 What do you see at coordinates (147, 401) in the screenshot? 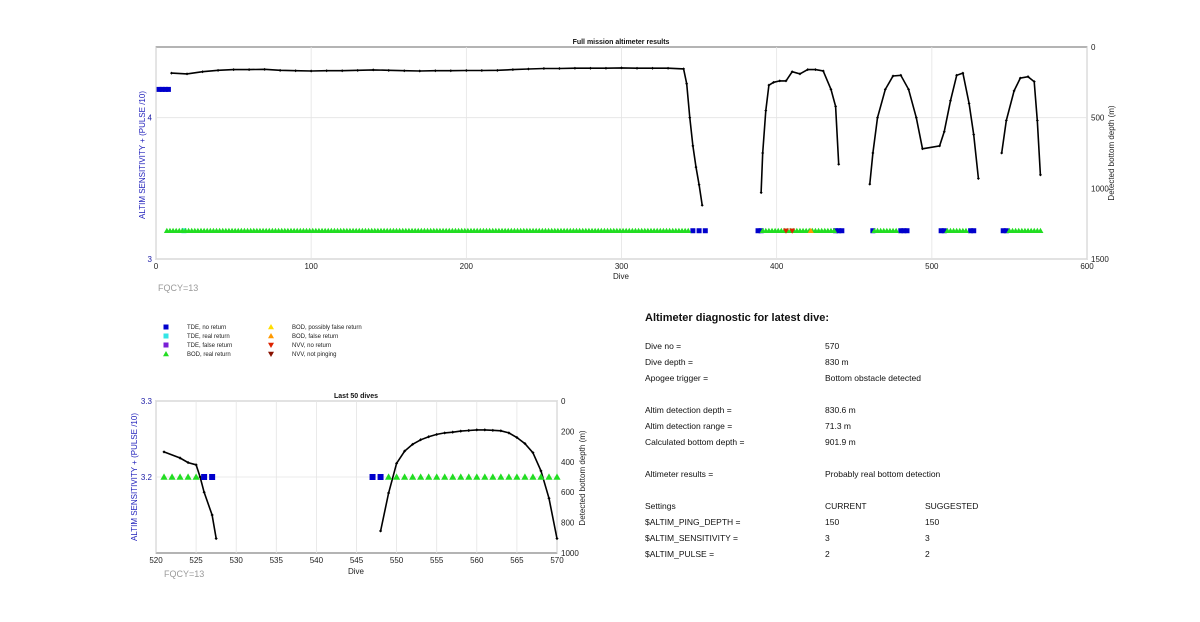
I see `y-left-tick-label: 3.3` at bounding box center [147, 401].